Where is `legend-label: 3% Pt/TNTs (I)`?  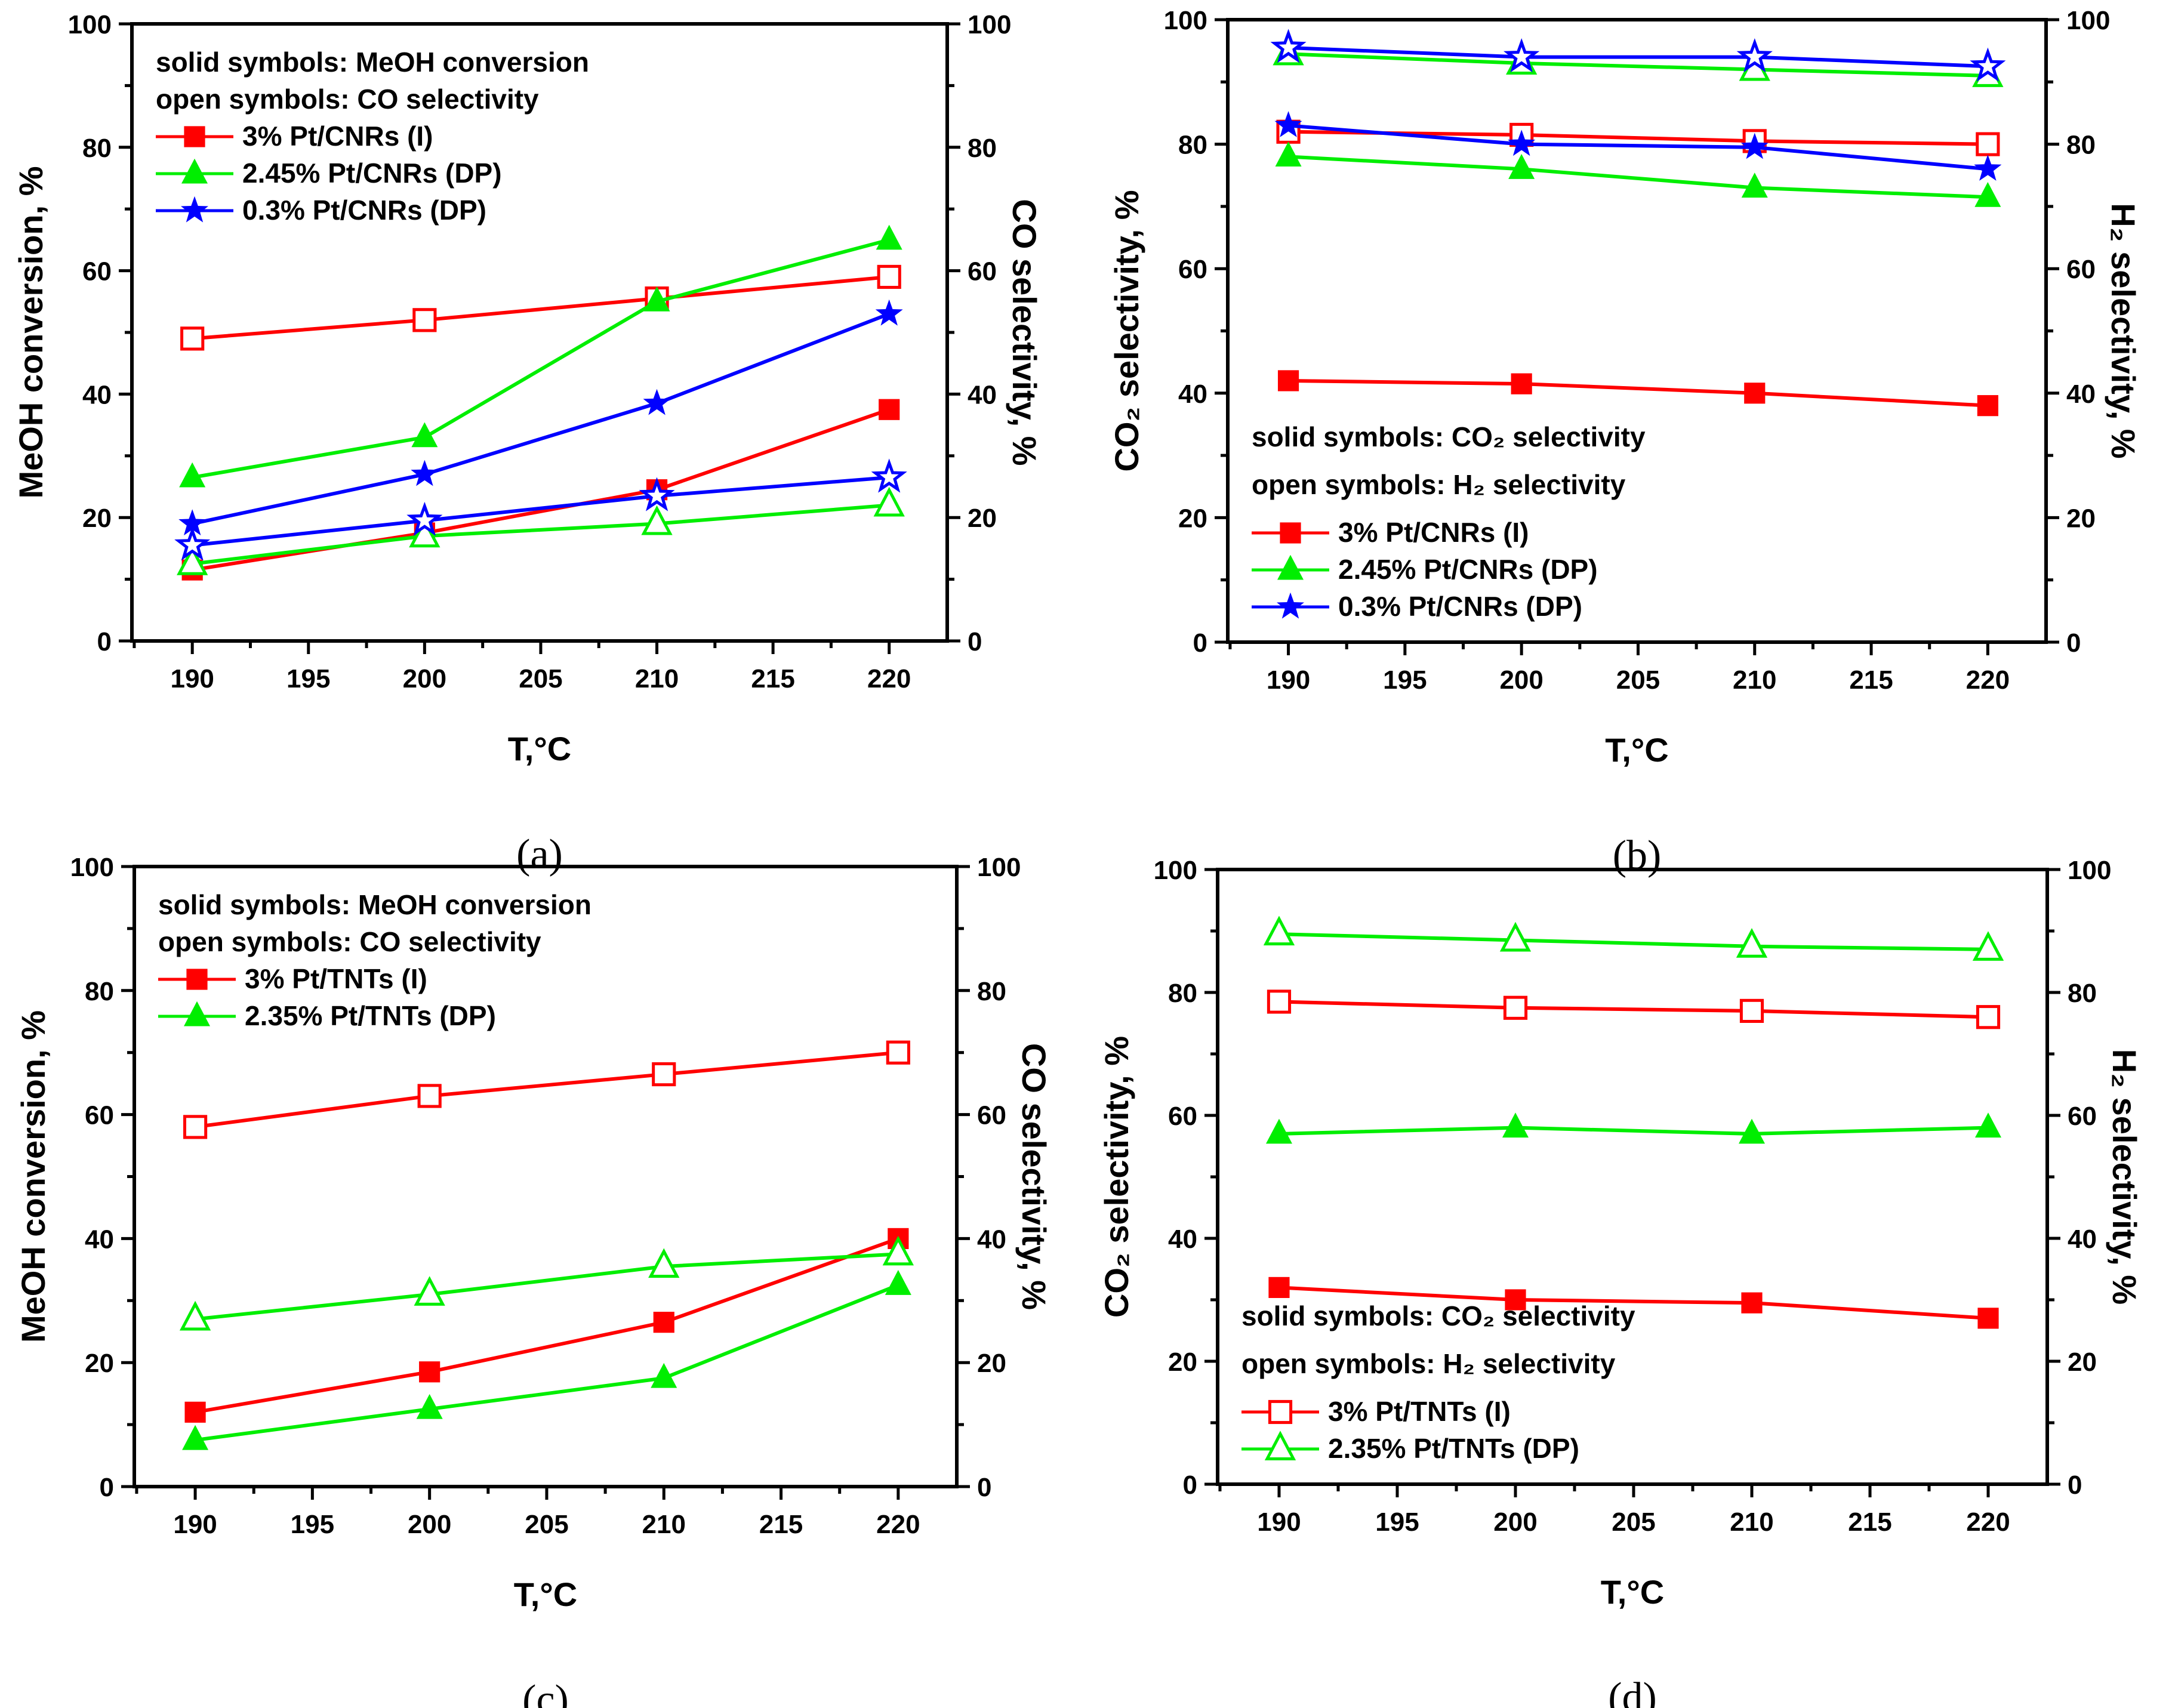 legend-label: 3% Pt/TNTs (I) is located at coordinates (336, 978).